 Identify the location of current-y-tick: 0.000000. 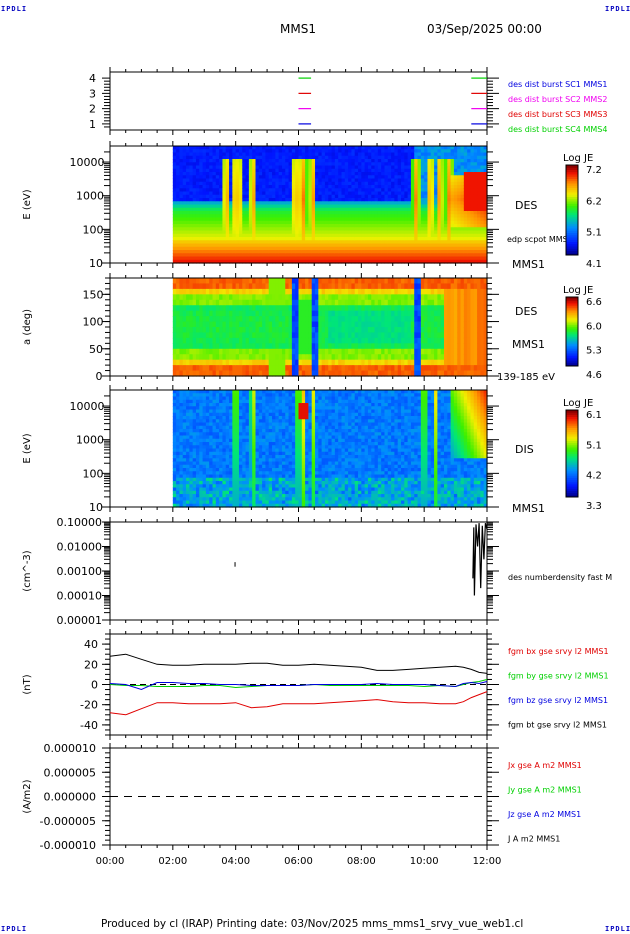
(70, 797).